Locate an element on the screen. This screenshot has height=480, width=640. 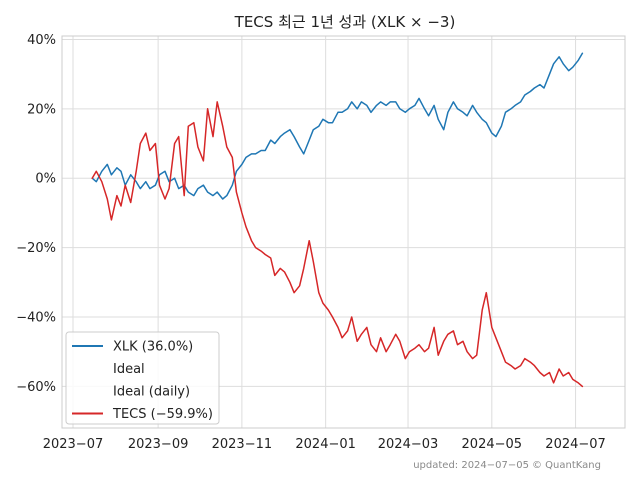
x-tick-label: 2024−07 is located at coordinates (575, 444).